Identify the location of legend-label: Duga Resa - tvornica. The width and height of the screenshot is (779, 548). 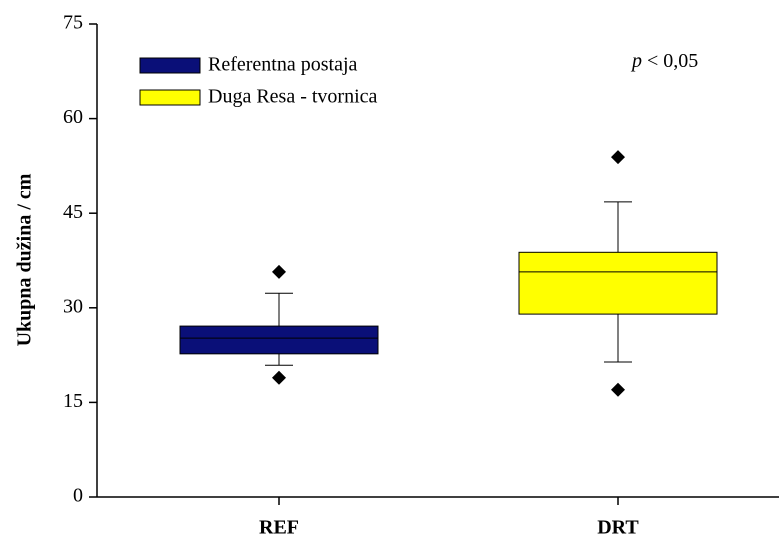
(293, 97).